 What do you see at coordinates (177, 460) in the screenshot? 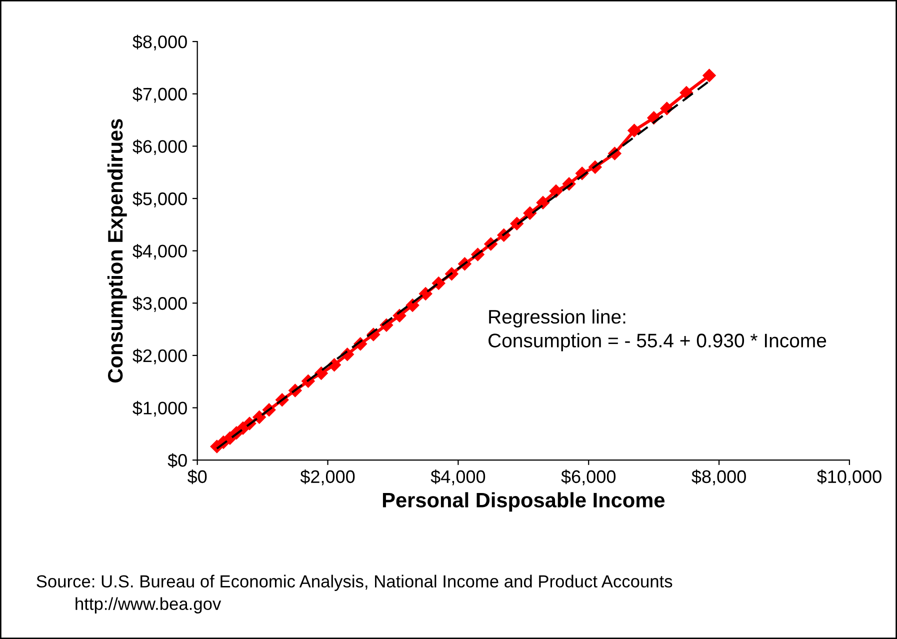
I see `y-tick-label: $0` at bounding box center [177, 460].